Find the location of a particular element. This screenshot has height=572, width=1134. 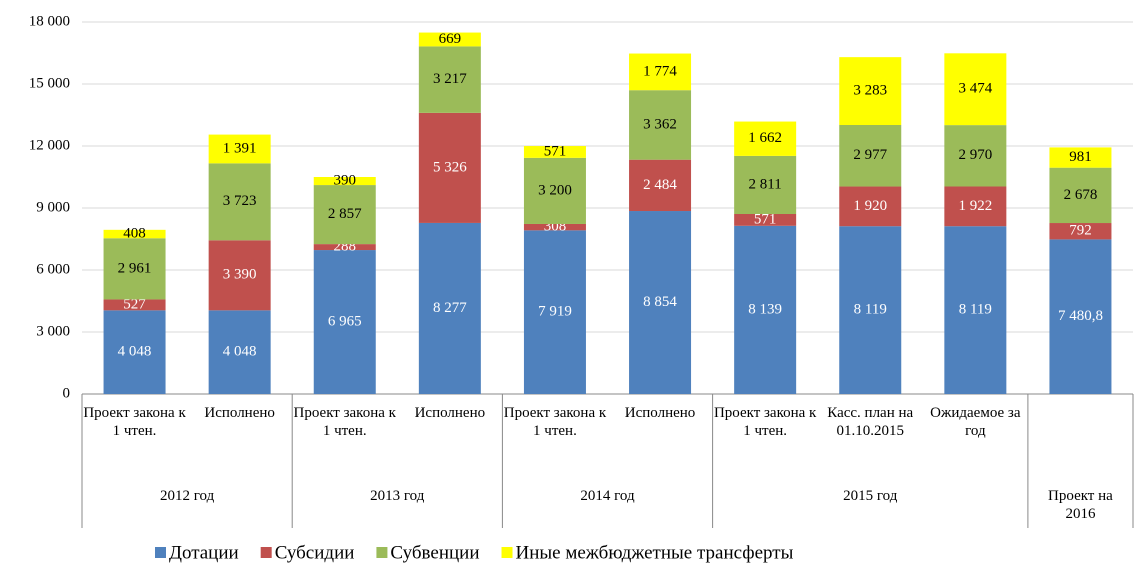

value-label: 3 283 is located at coordinates (870, 91).